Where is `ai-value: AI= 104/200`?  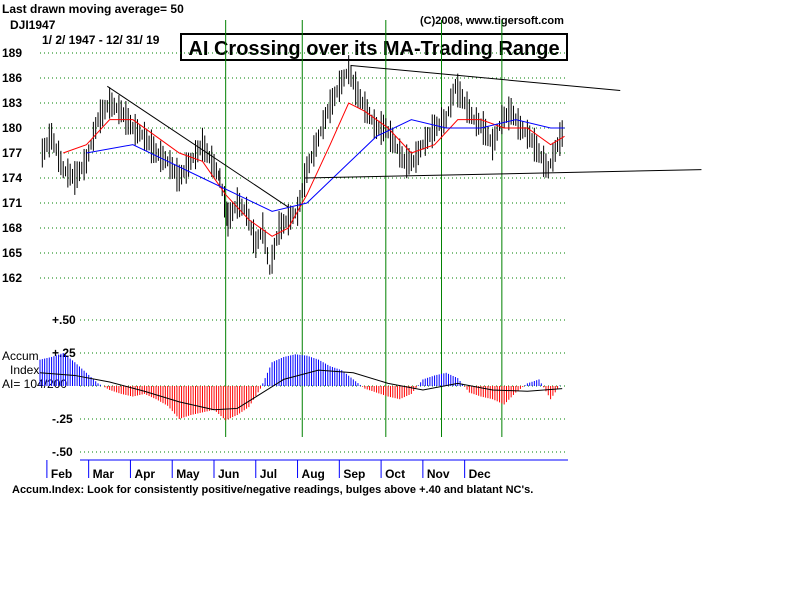 ai-value: AI= 104/200 is located at coordinates (35, 384).